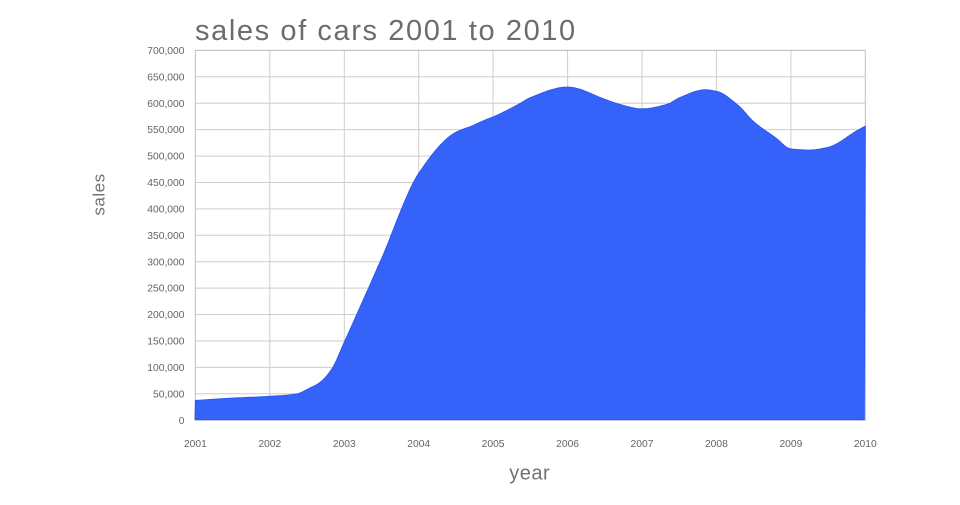  Describe the element at coordinates (165, 130) in the screenshot. I see `svg-text: 550,000` at that location.